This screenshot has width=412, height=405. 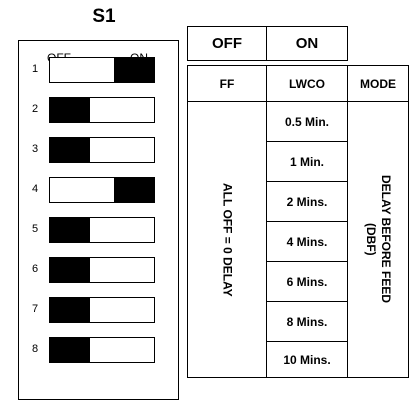 What do you see at coordinates (386, 239) in the screenshot?
I see `mode-line1: DELAY BEFORE FEED` at bounding box center [386, 239].